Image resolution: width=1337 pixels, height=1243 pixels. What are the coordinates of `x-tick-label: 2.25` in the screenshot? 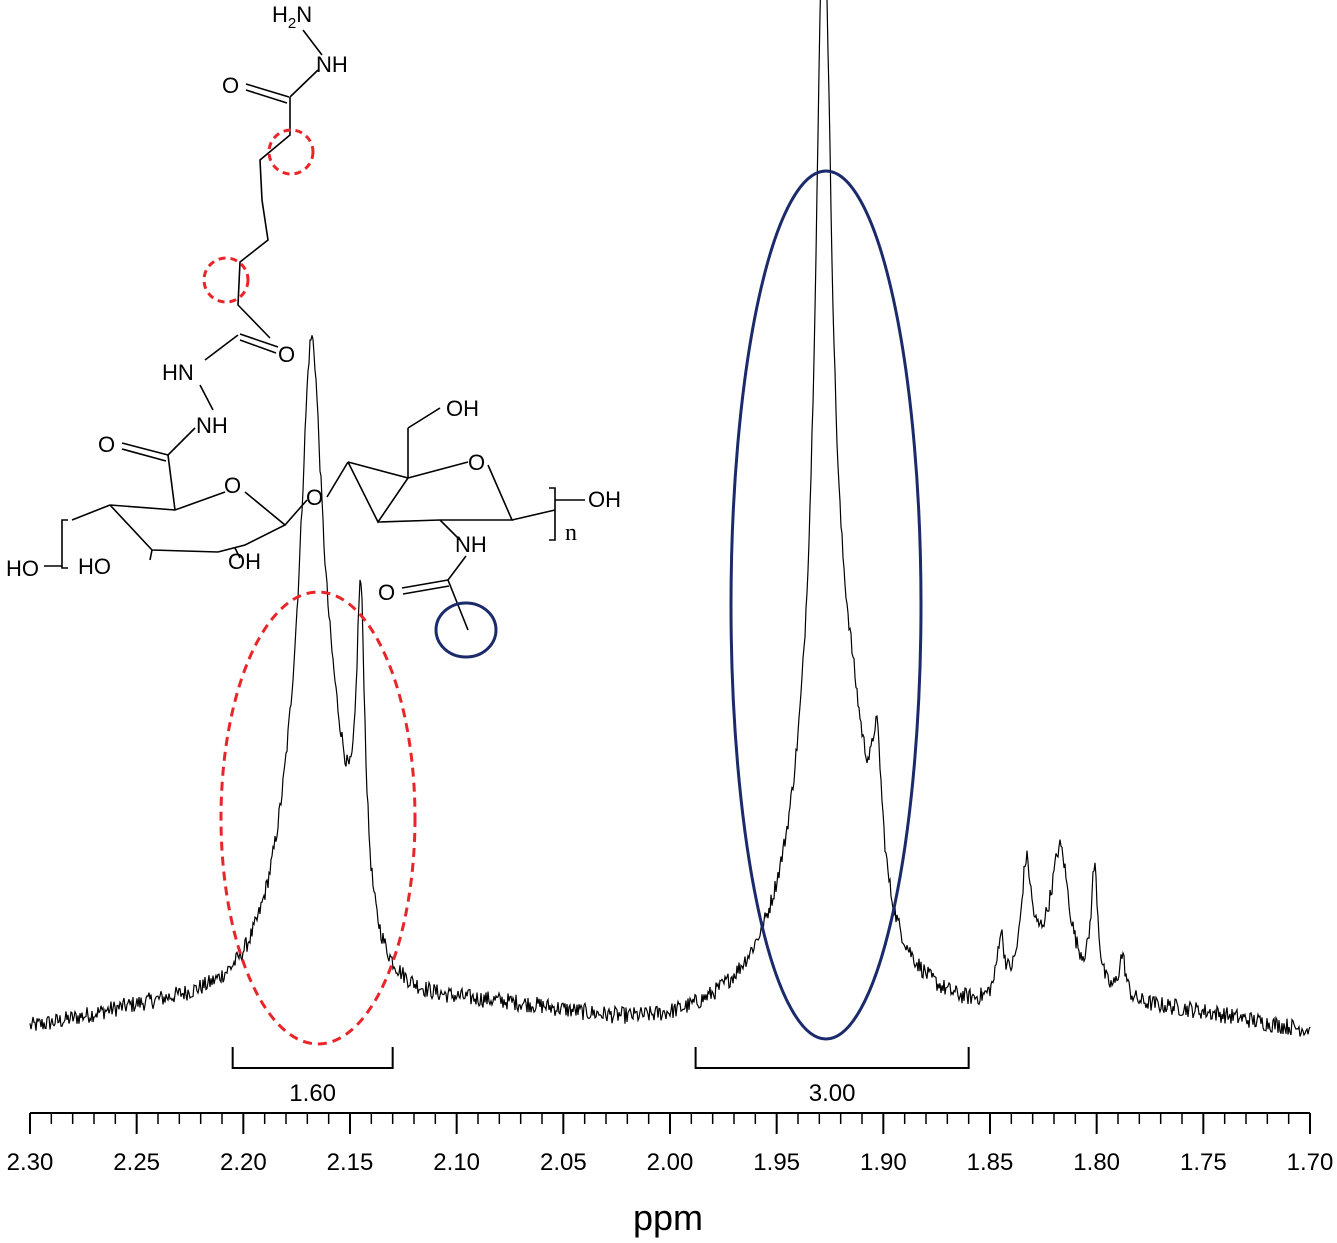 It's located at (136, 1162).